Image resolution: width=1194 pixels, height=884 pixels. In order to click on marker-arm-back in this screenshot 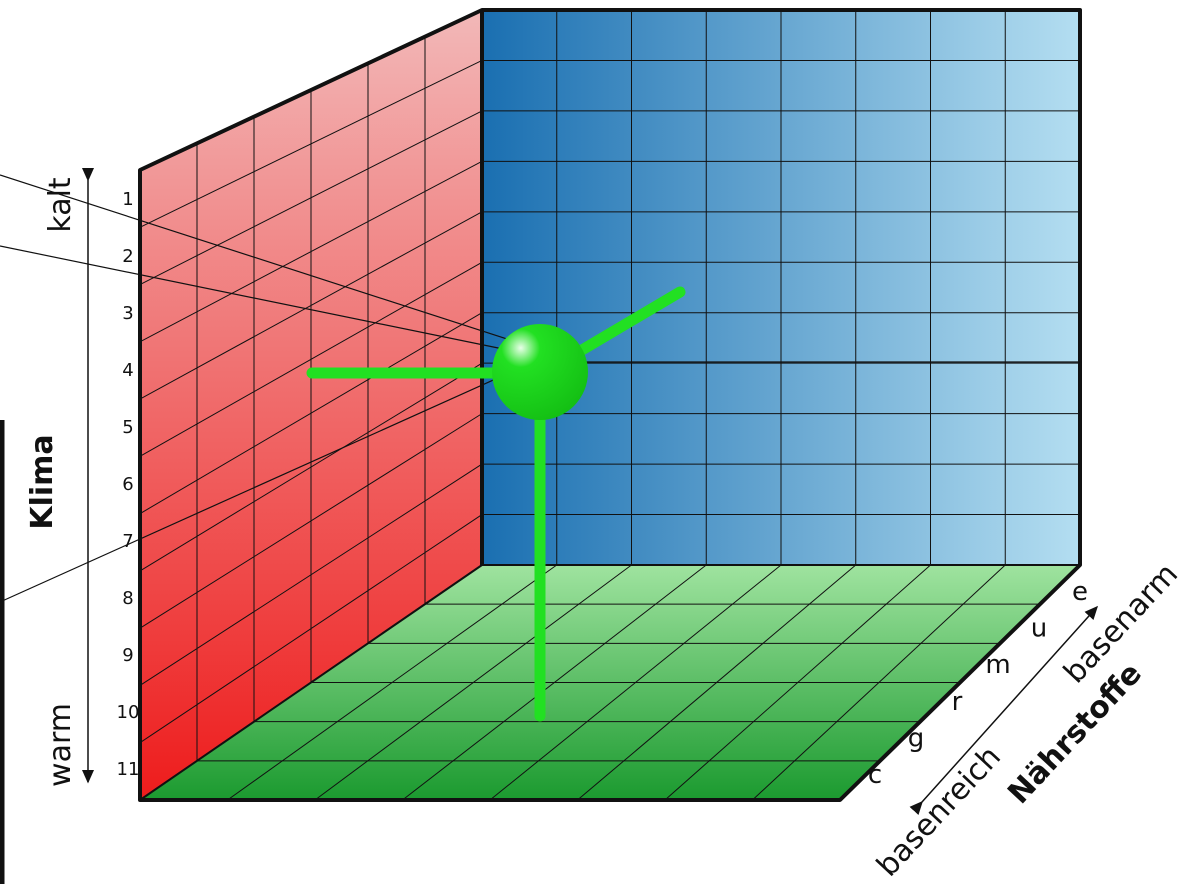, I will do `click(631, 321)`.